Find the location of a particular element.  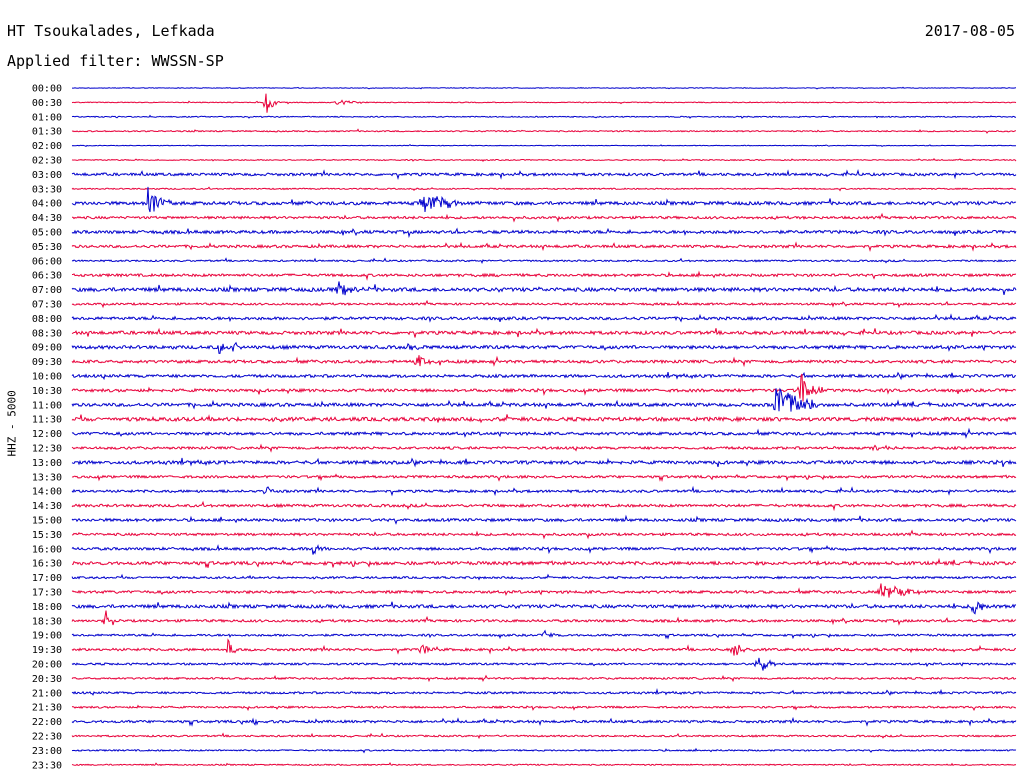

time-tick-label: 02:30 is located at coordinates (47, 161).